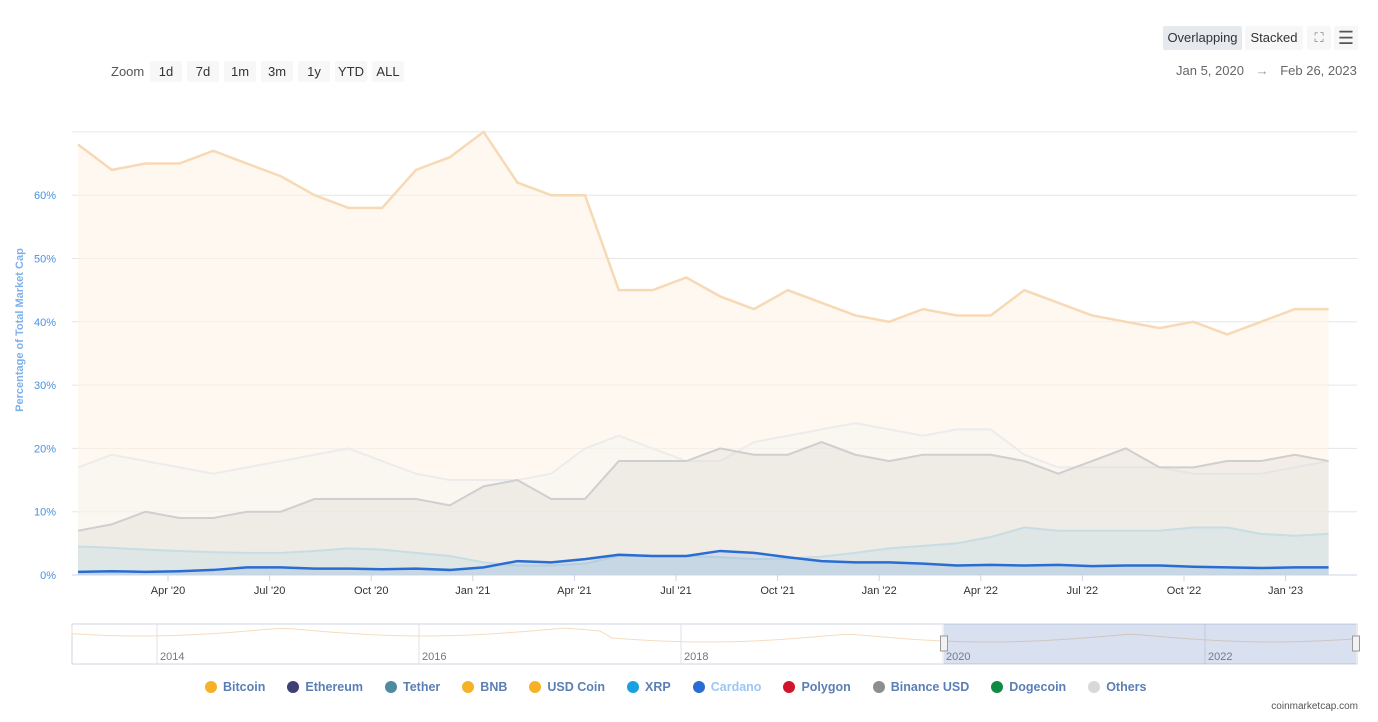 This screenshot has height=722, width=1378. Describe the element at coordinates (1274, 38) in the screenshot. I see `stacked-button: Stacked` at that location.